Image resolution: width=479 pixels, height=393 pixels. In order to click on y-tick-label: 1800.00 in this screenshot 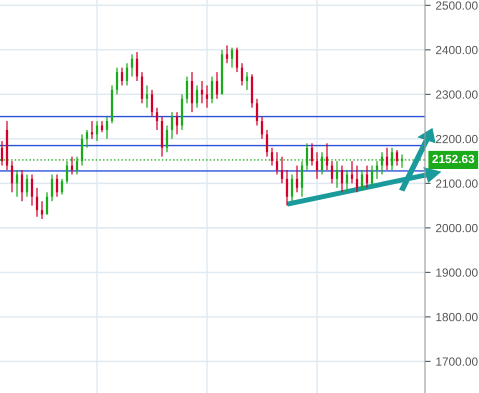, I will do `click(457, 317)`.